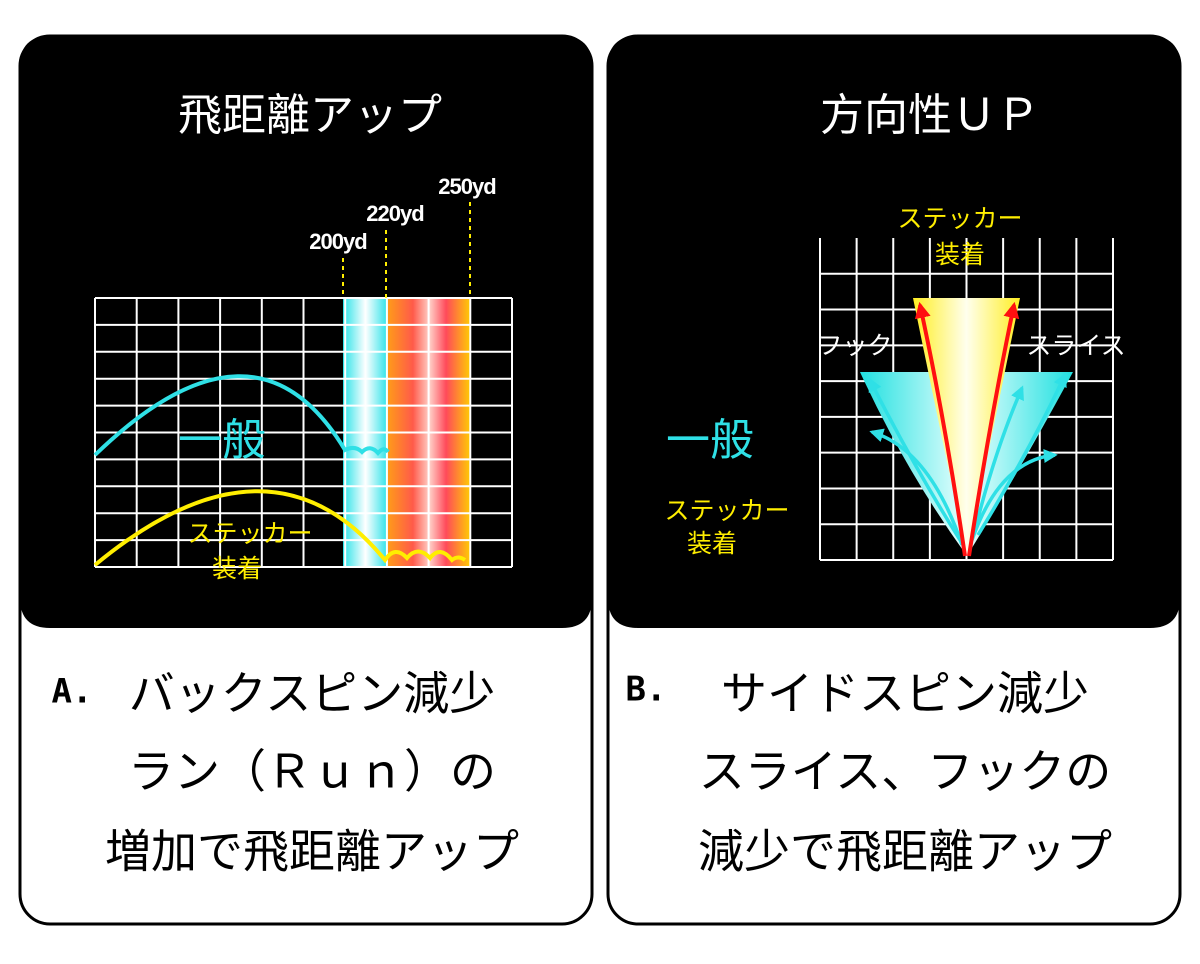 The image size is (1200, 964). What do you see at coordinates (854, 345) in the screenshot?
I see `hook-label: フック` at bounding box center [854, 345].